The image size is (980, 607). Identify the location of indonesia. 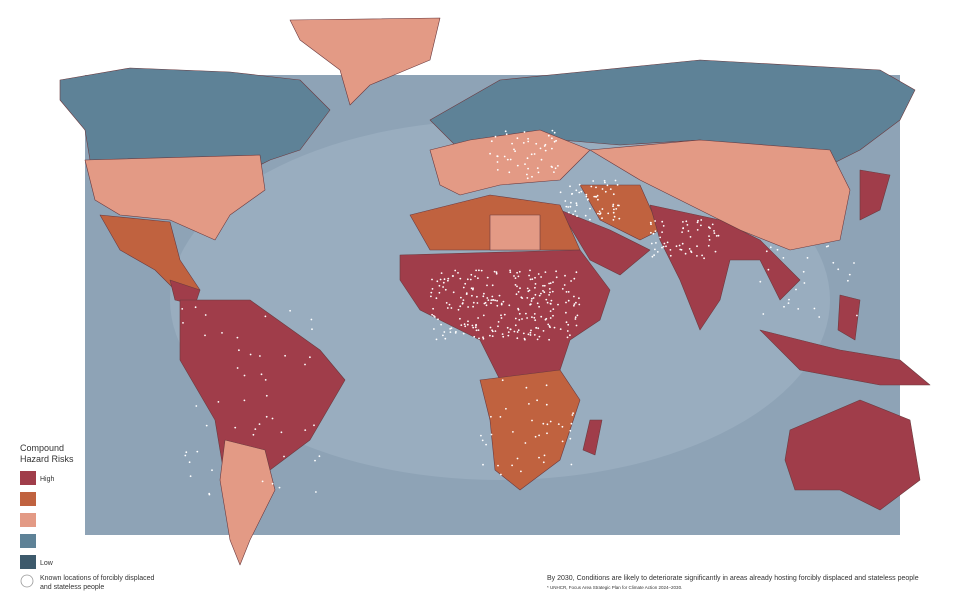
(845, 357).